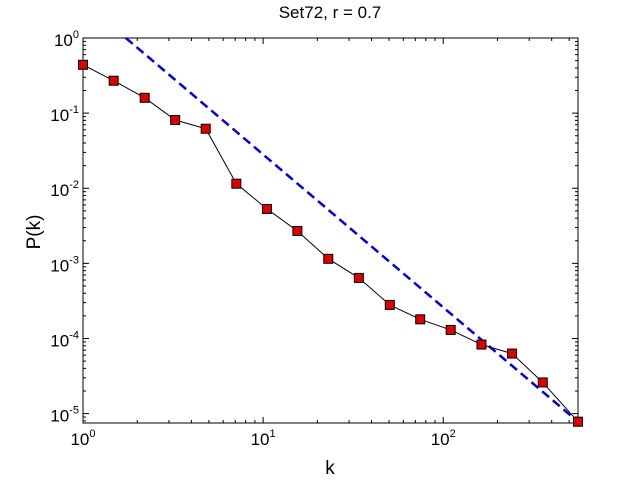  I want to click on x-axis-label: k, so click(330, 468).